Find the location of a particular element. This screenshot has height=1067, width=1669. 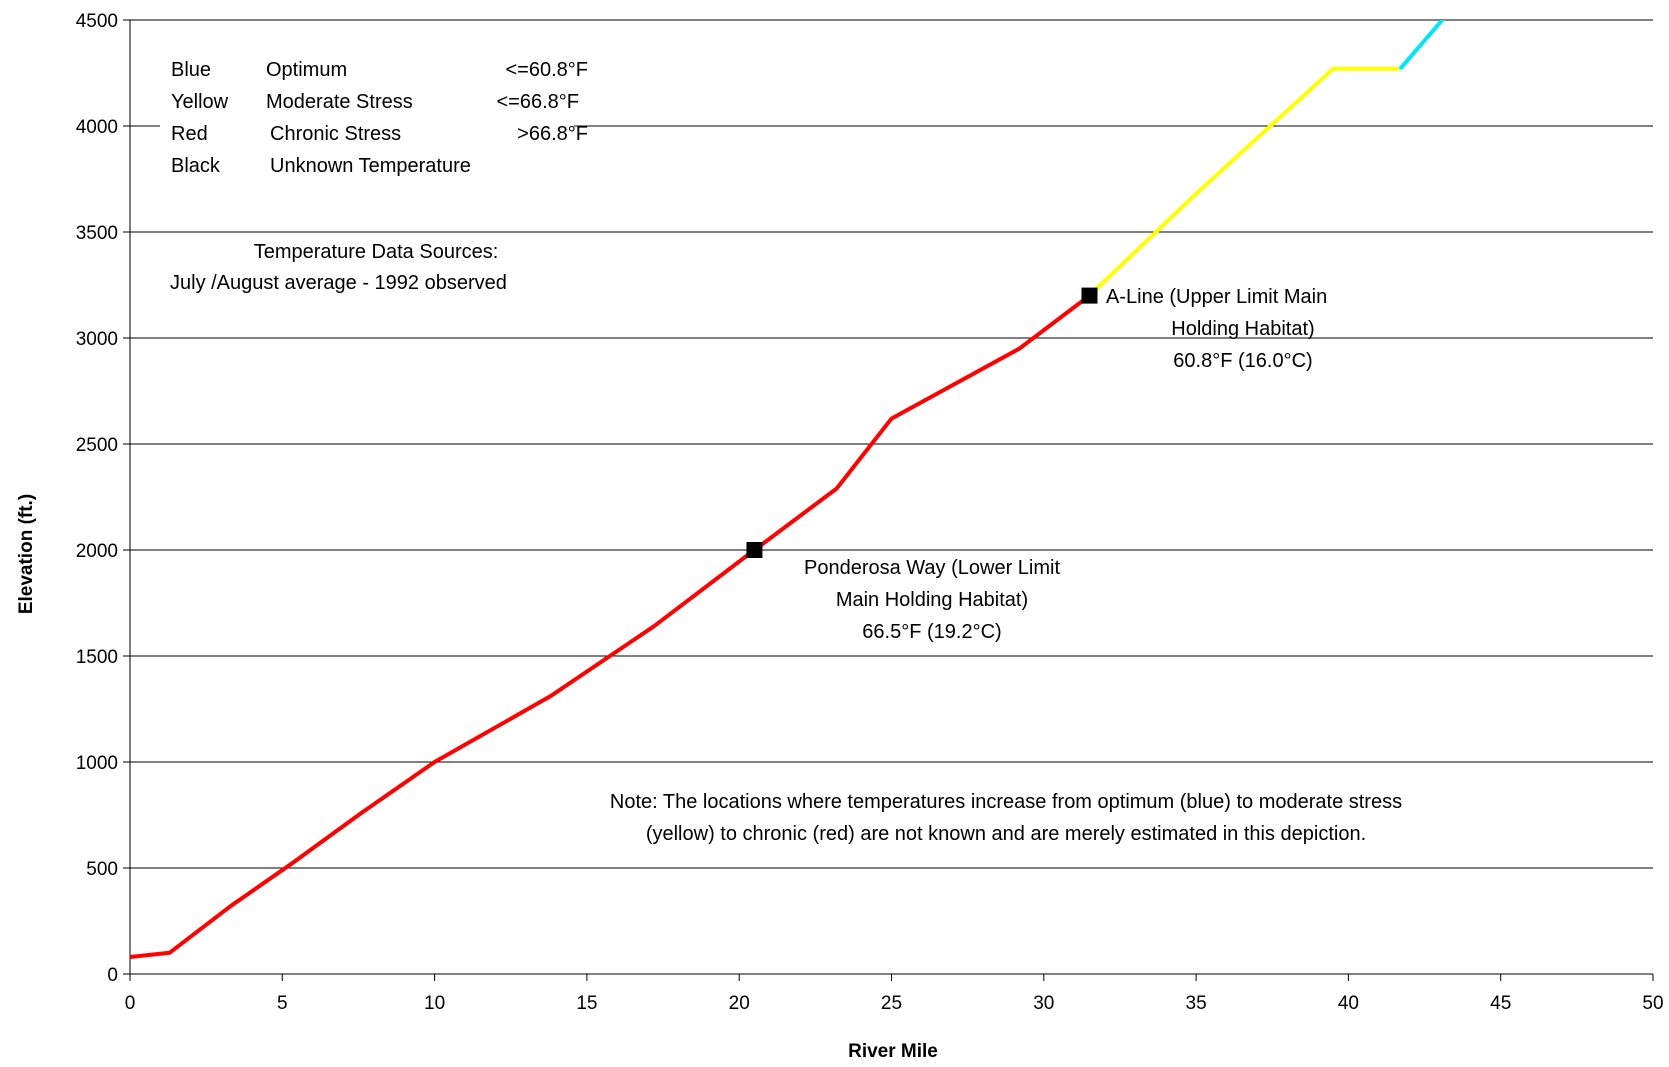

ponderosa-label-line-1: Ponderosa Way (Lower Limit is located at coordinates (932, 568).